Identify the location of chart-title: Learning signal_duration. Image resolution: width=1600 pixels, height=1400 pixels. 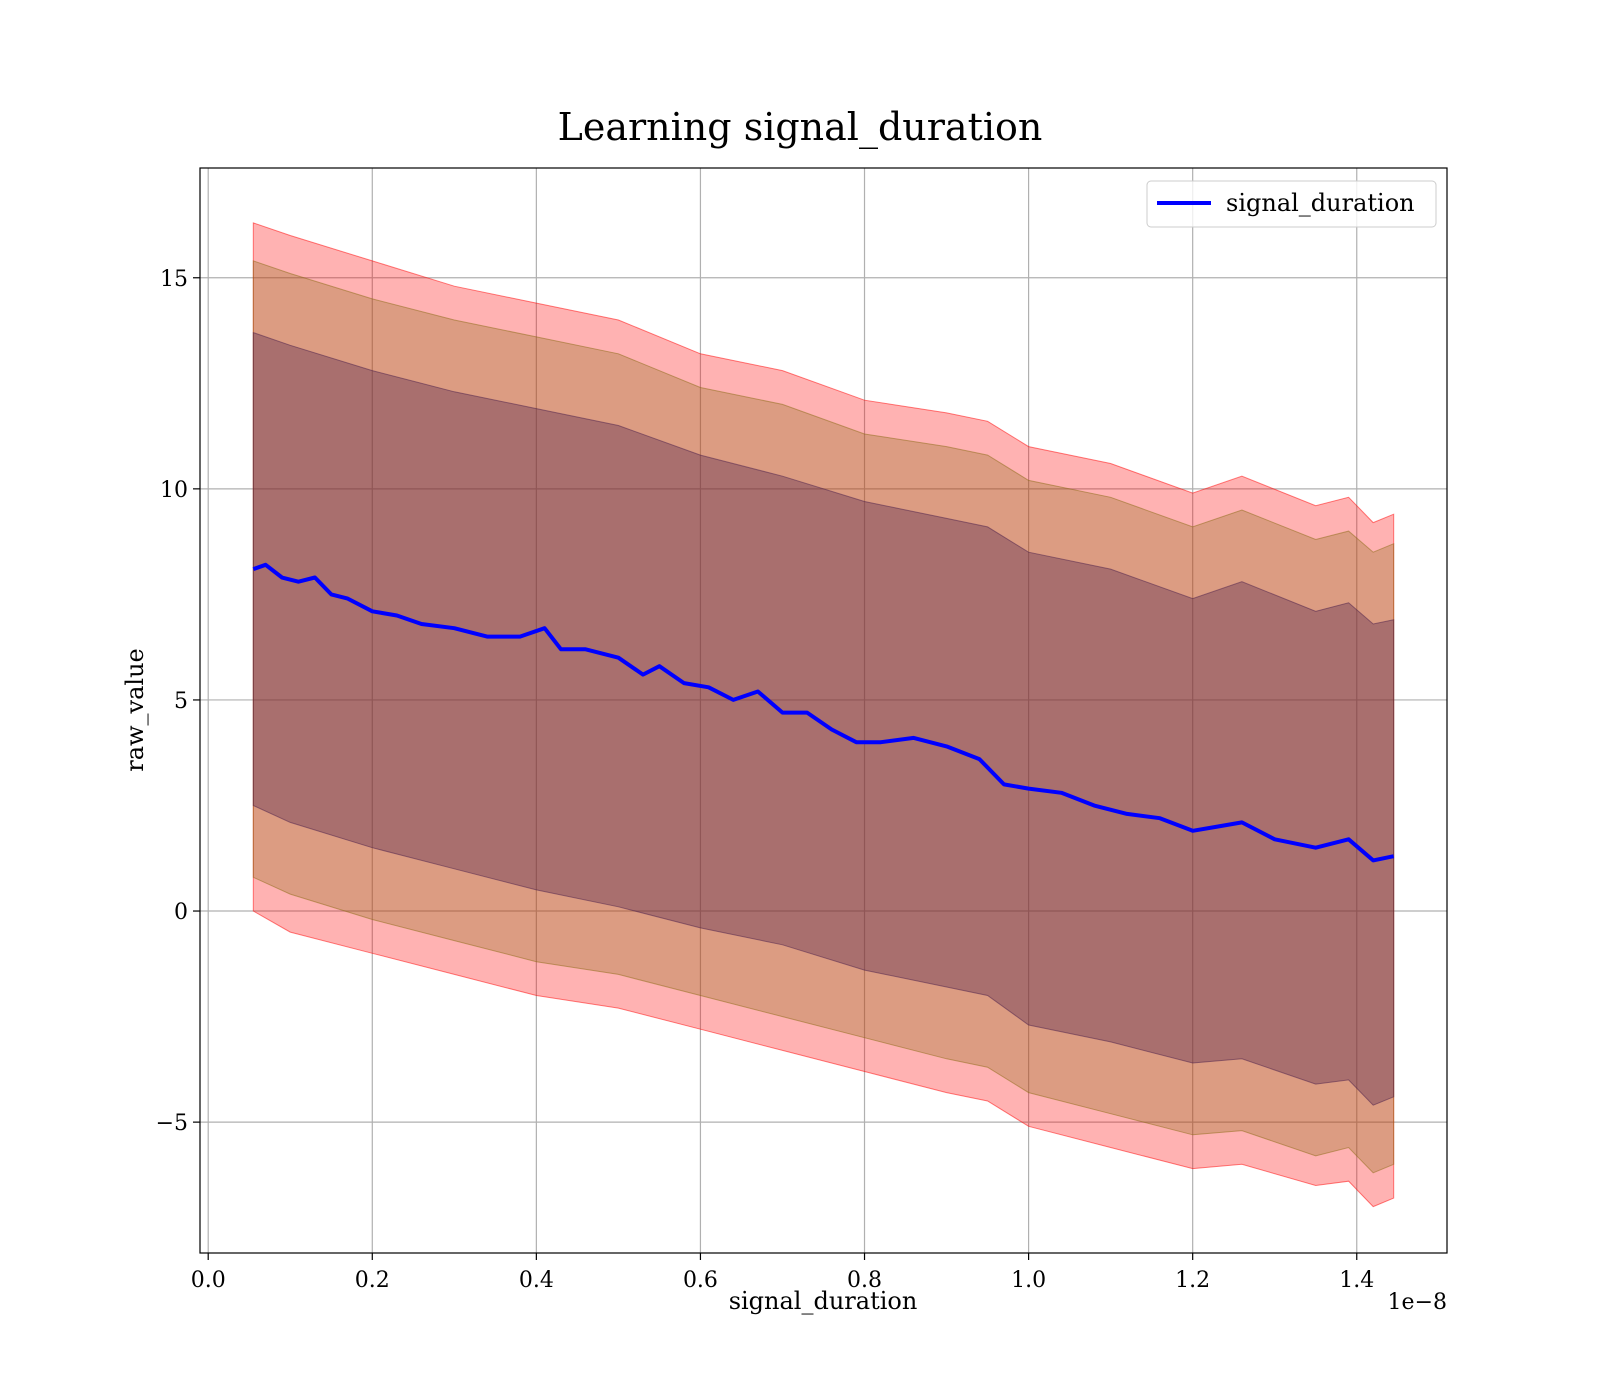
(800, 127).